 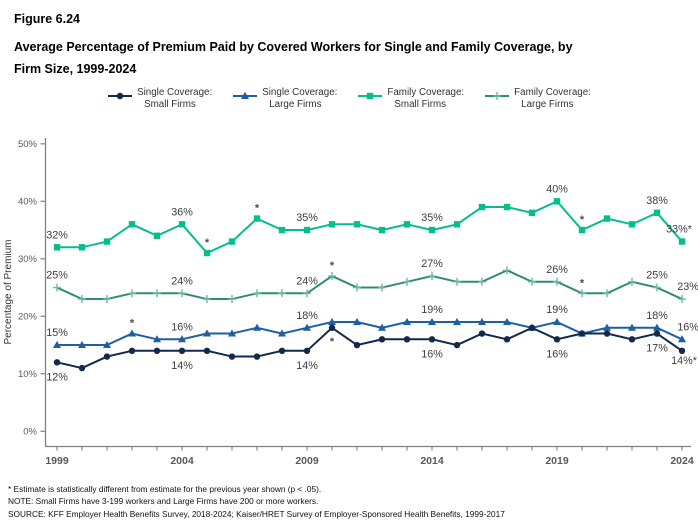 I want to click on data-label: 23%, so click(x=687, y=287).